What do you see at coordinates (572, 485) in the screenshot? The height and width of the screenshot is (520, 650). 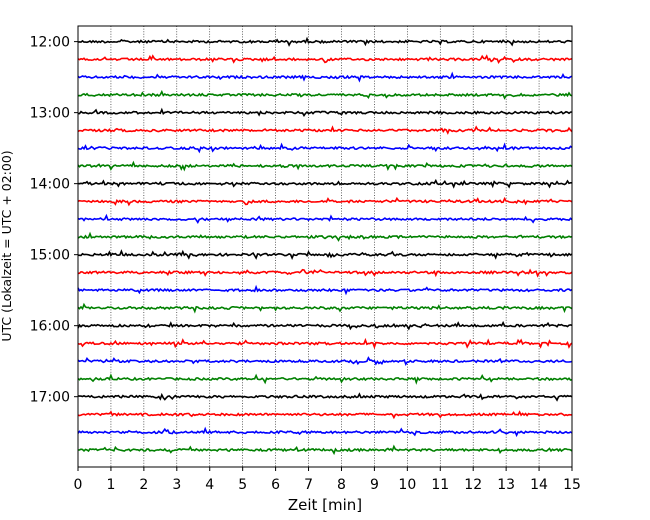 I see `x-tick-label: 15` at bounding box center [572, 485].